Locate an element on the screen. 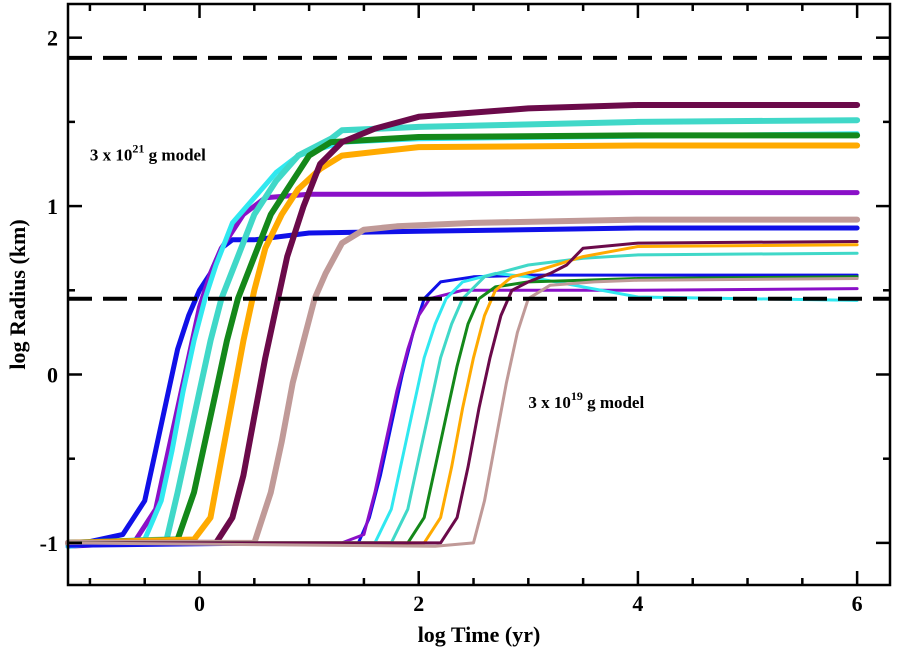 The height and width of the screenshot is (648, 900). y-tick-label: 1 is located at coordinates (52, 206).